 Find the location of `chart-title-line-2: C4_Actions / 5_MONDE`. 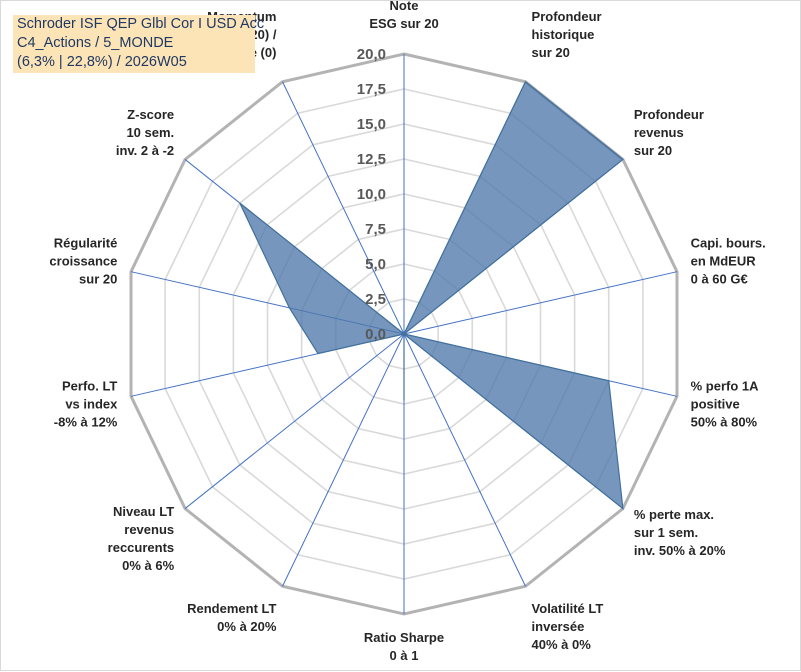

chart-title-line-2: C4_Actions / 5_MONDE is located at coordinates (134, 43).